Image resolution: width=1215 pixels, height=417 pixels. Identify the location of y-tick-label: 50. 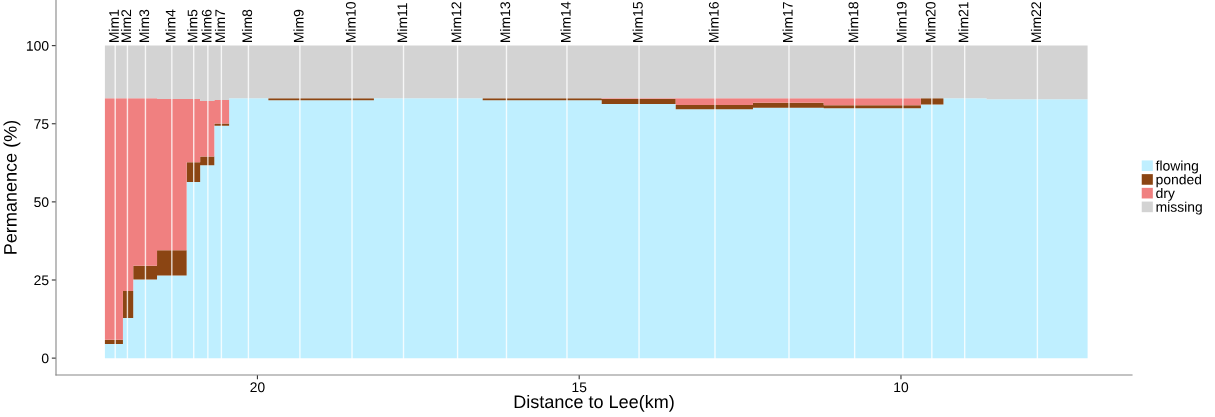
(41, 202).